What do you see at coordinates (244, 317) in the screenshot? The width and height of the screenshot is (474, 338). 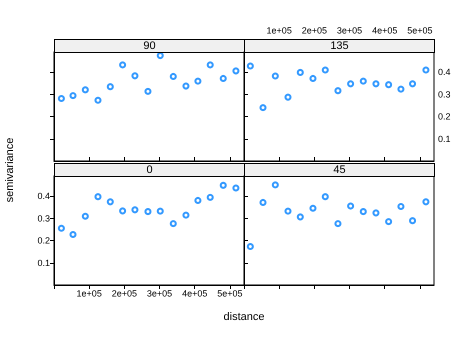 I see `x-axis-title: distance` at bounding box center [244, 317].